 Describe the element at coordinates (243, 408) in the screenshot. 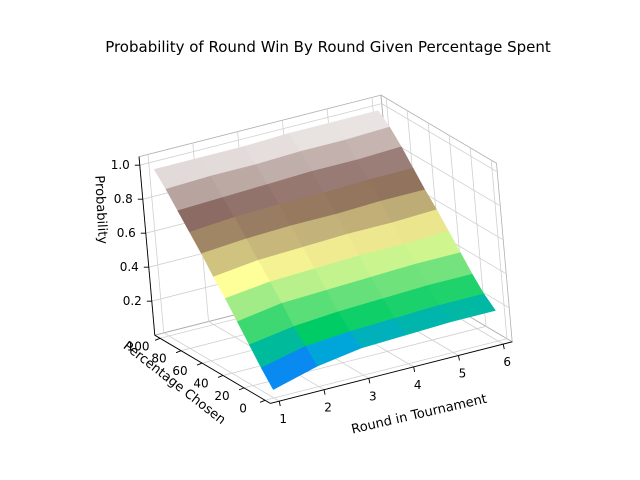

I see `y-tick-label: 0` at that location.